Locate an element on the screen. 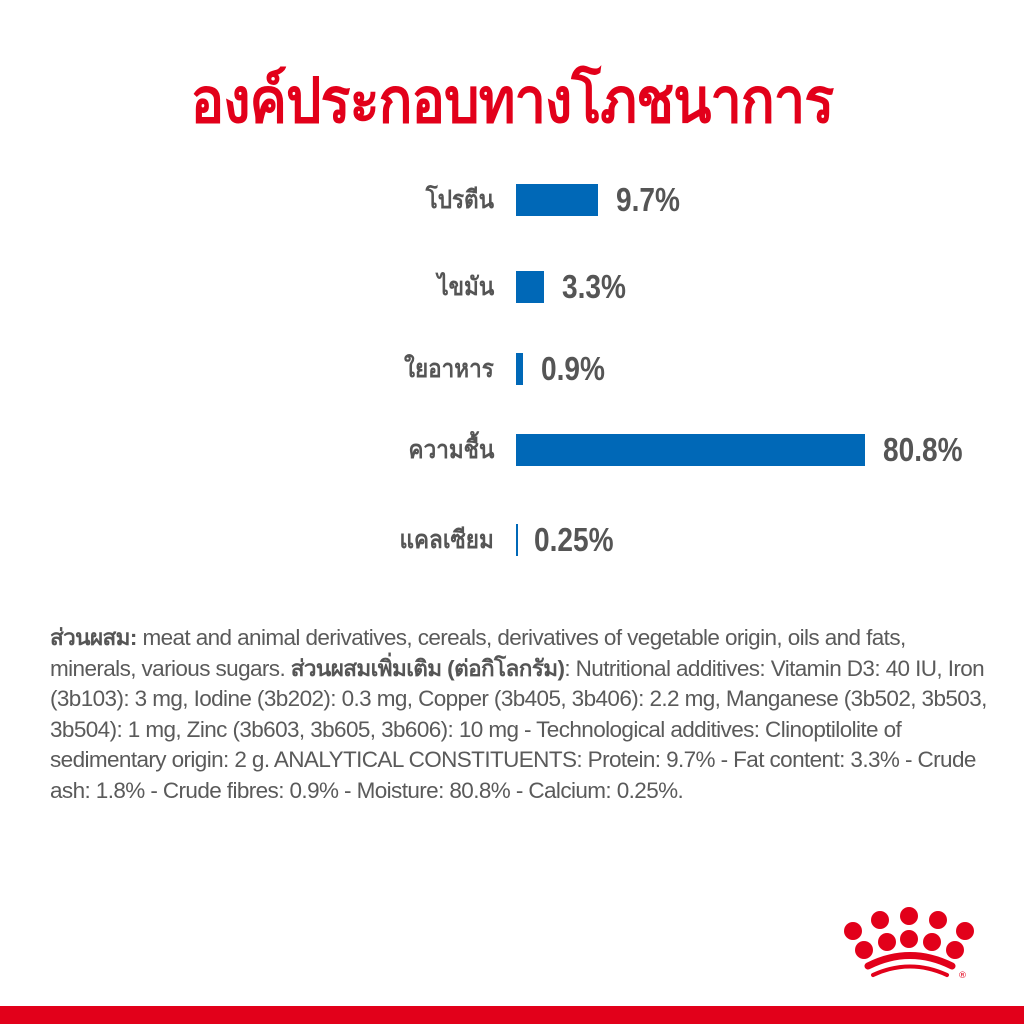  category-label: ใยอาหาร is located at coordinates (449, 369).